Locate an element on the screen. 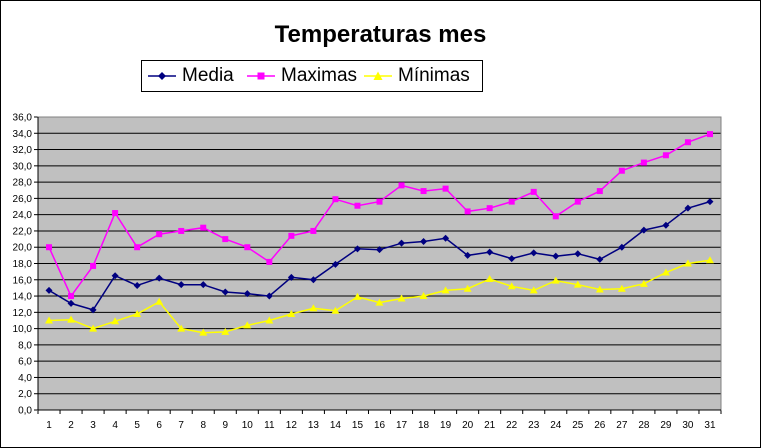 The width and height of the screenshot is (761, 448). x-tick-label: 16 is located at coordinates (380, 425).